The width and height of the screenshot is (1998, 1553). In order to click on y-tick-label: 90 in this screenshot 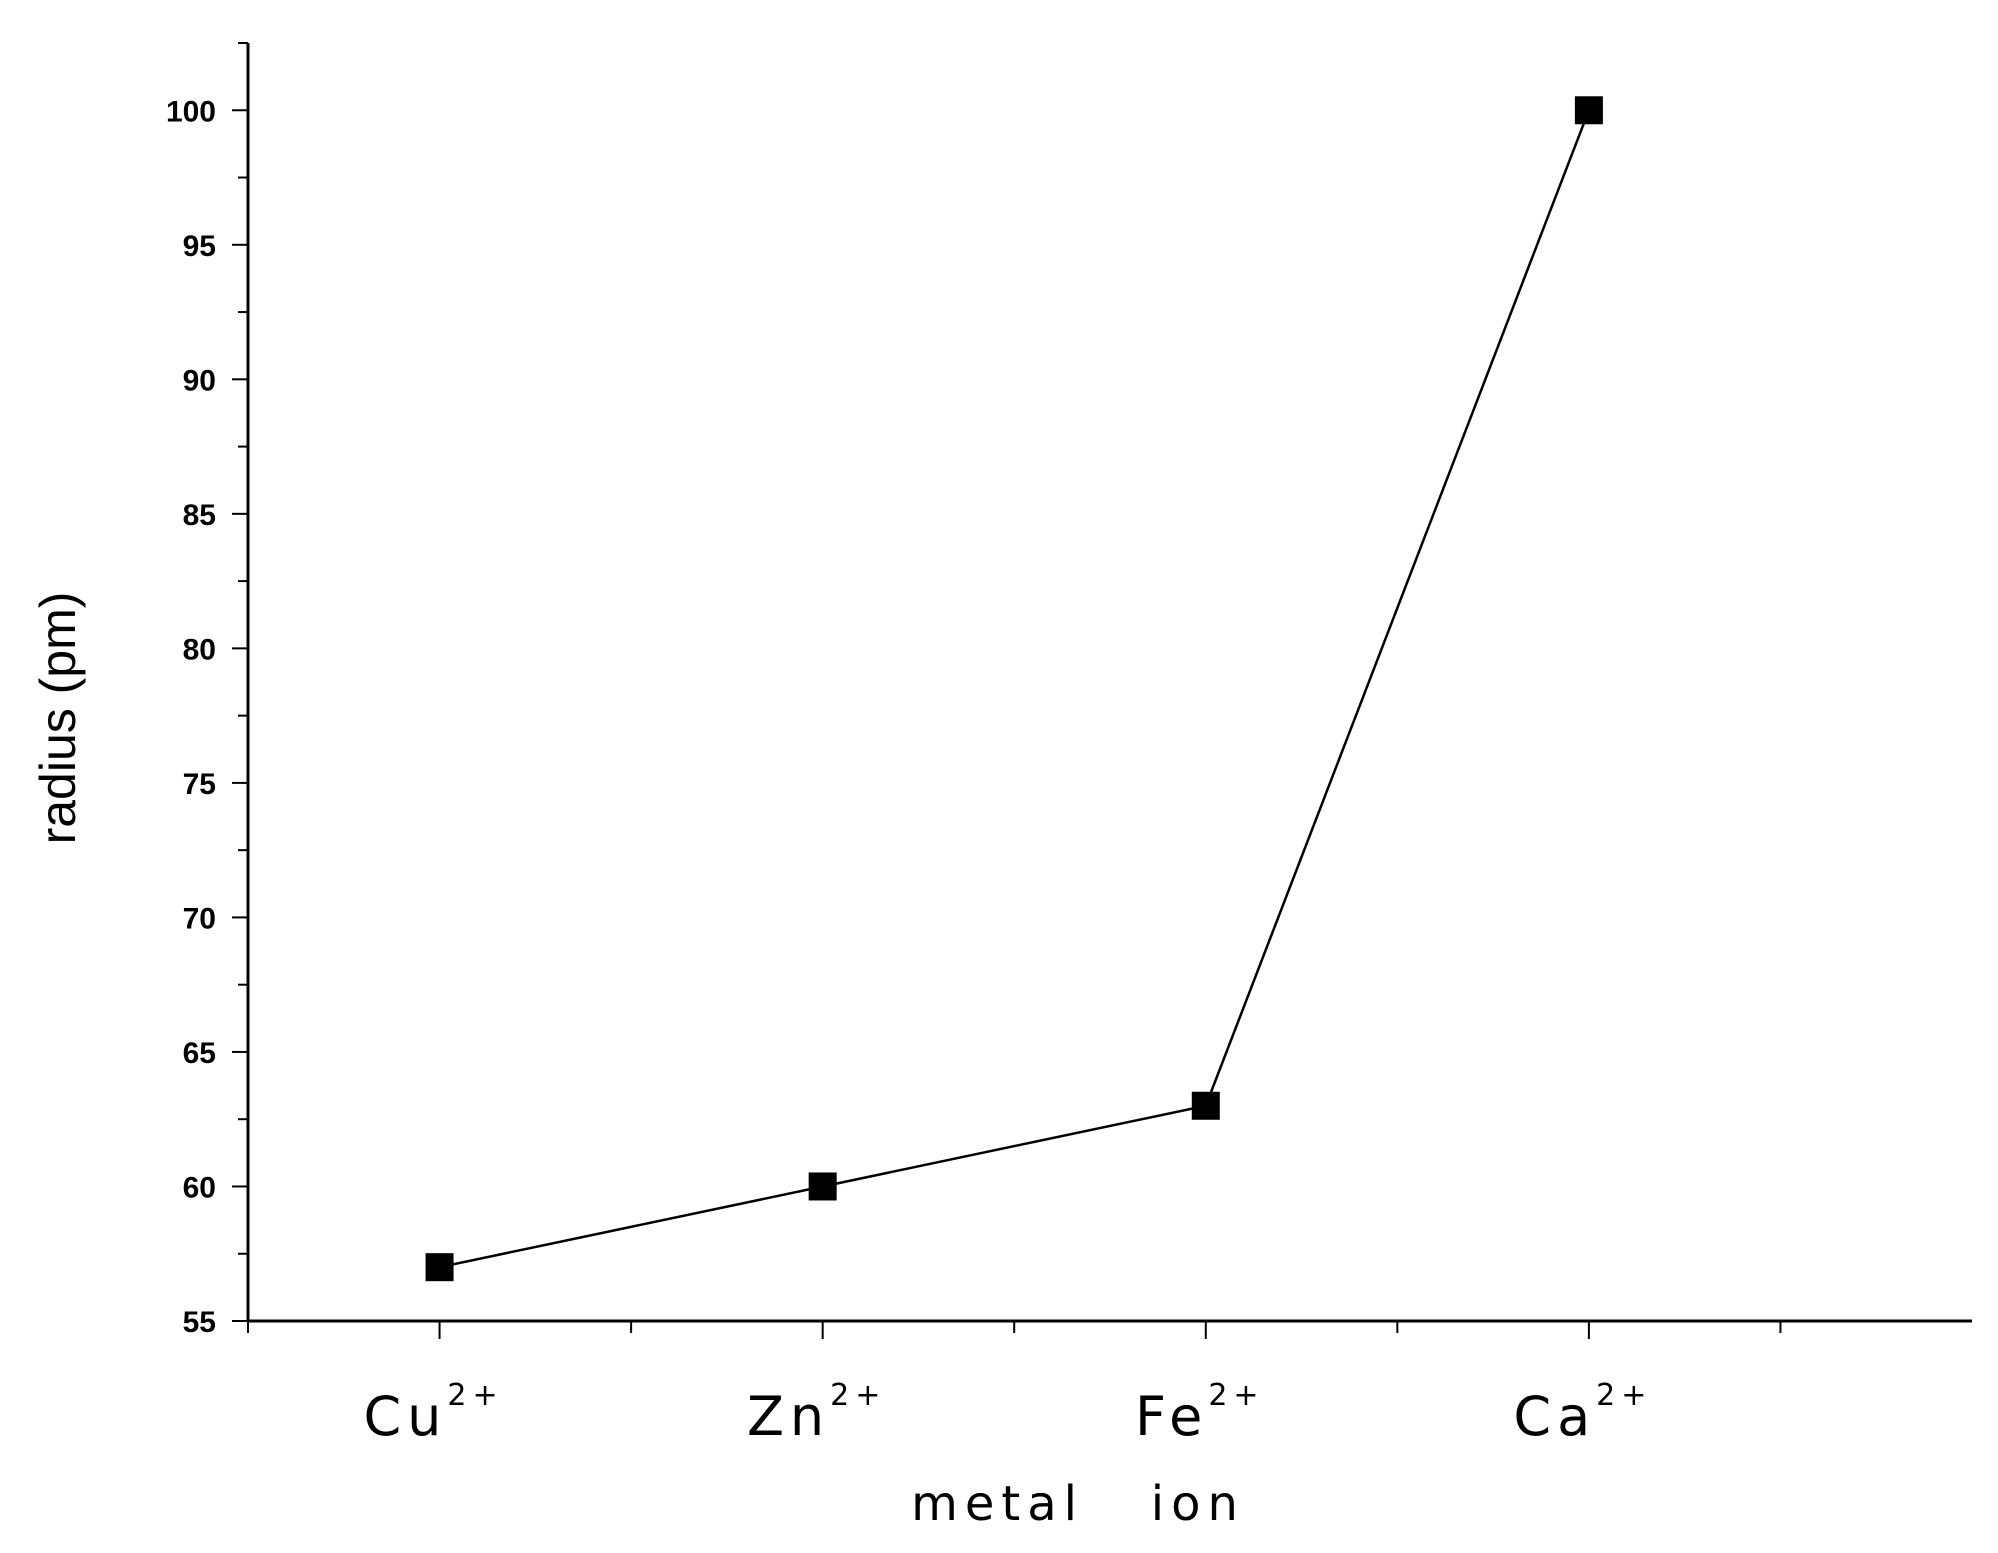, I will do `click(199, 380)`.